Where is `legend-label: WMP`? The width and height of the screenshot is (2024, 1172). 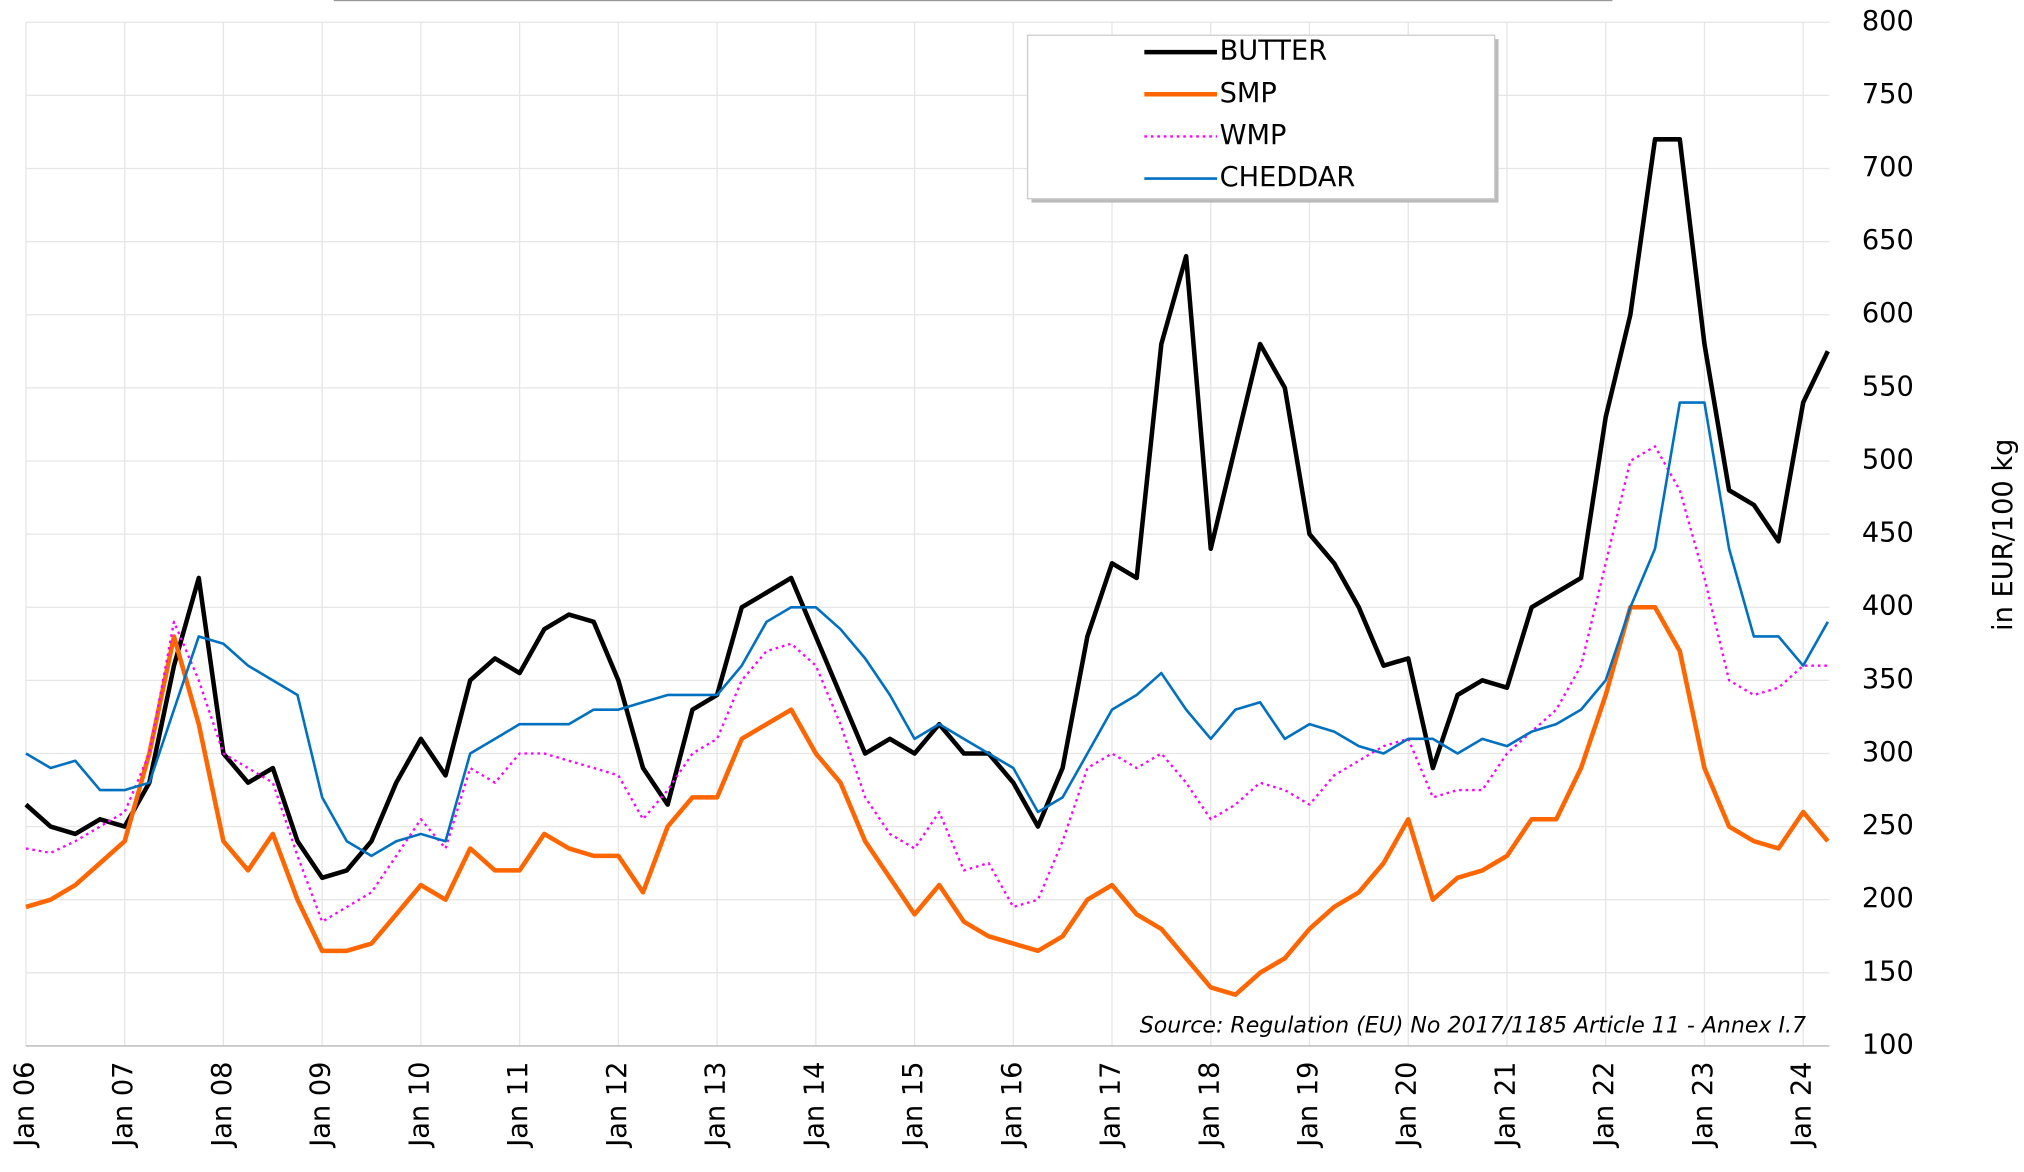 legend-label: WMP is located at coordinates (1253, 135).